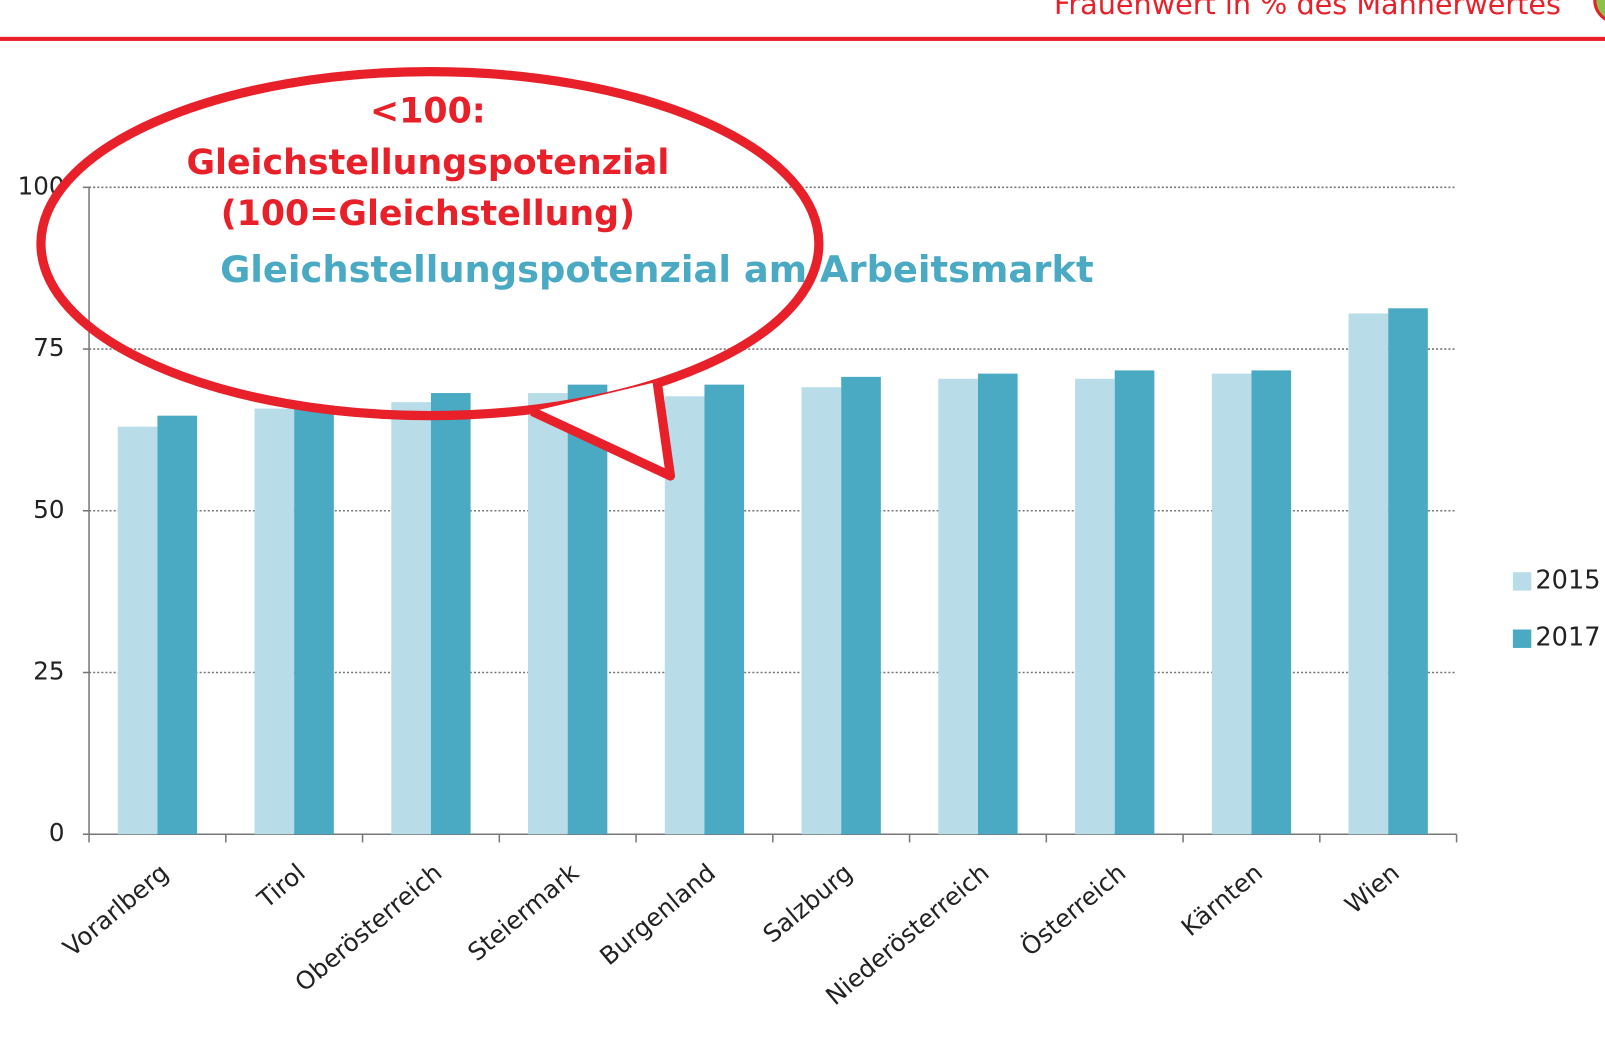 This screenshot has width=1605, height=1049. Describe the element at coordinates (48, 347) in the screenshot. I see `y-tick-label: 75` at that location.